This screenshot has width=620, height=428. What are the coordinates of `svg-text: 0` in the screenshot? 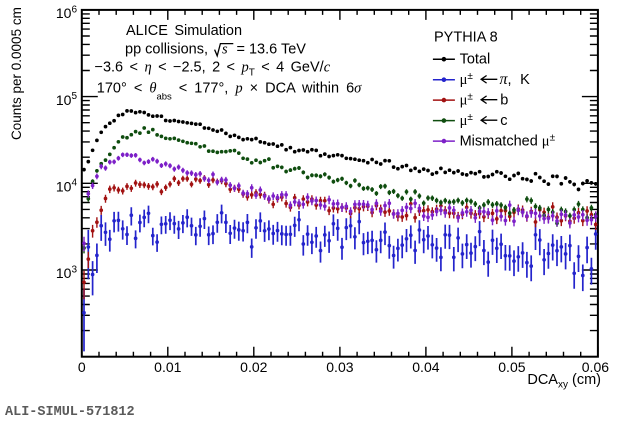 It's located at (82, 367).